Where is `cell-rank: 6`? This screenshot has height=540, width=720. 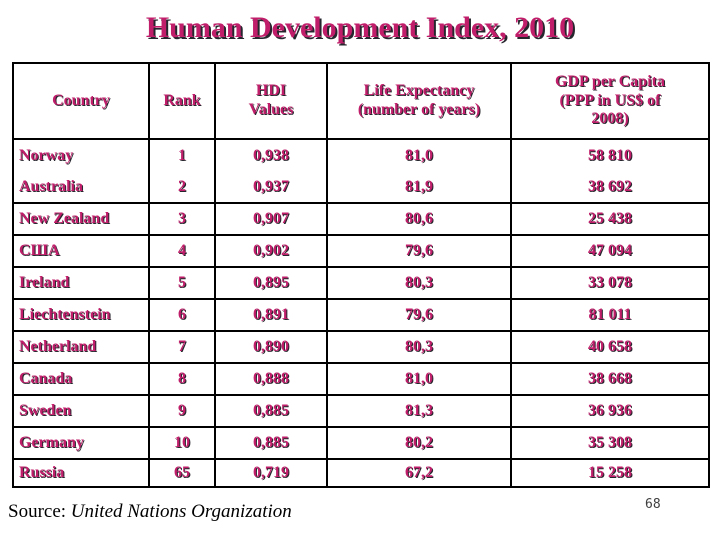 cell-rank: 6 is located at coordinates (182, 315).